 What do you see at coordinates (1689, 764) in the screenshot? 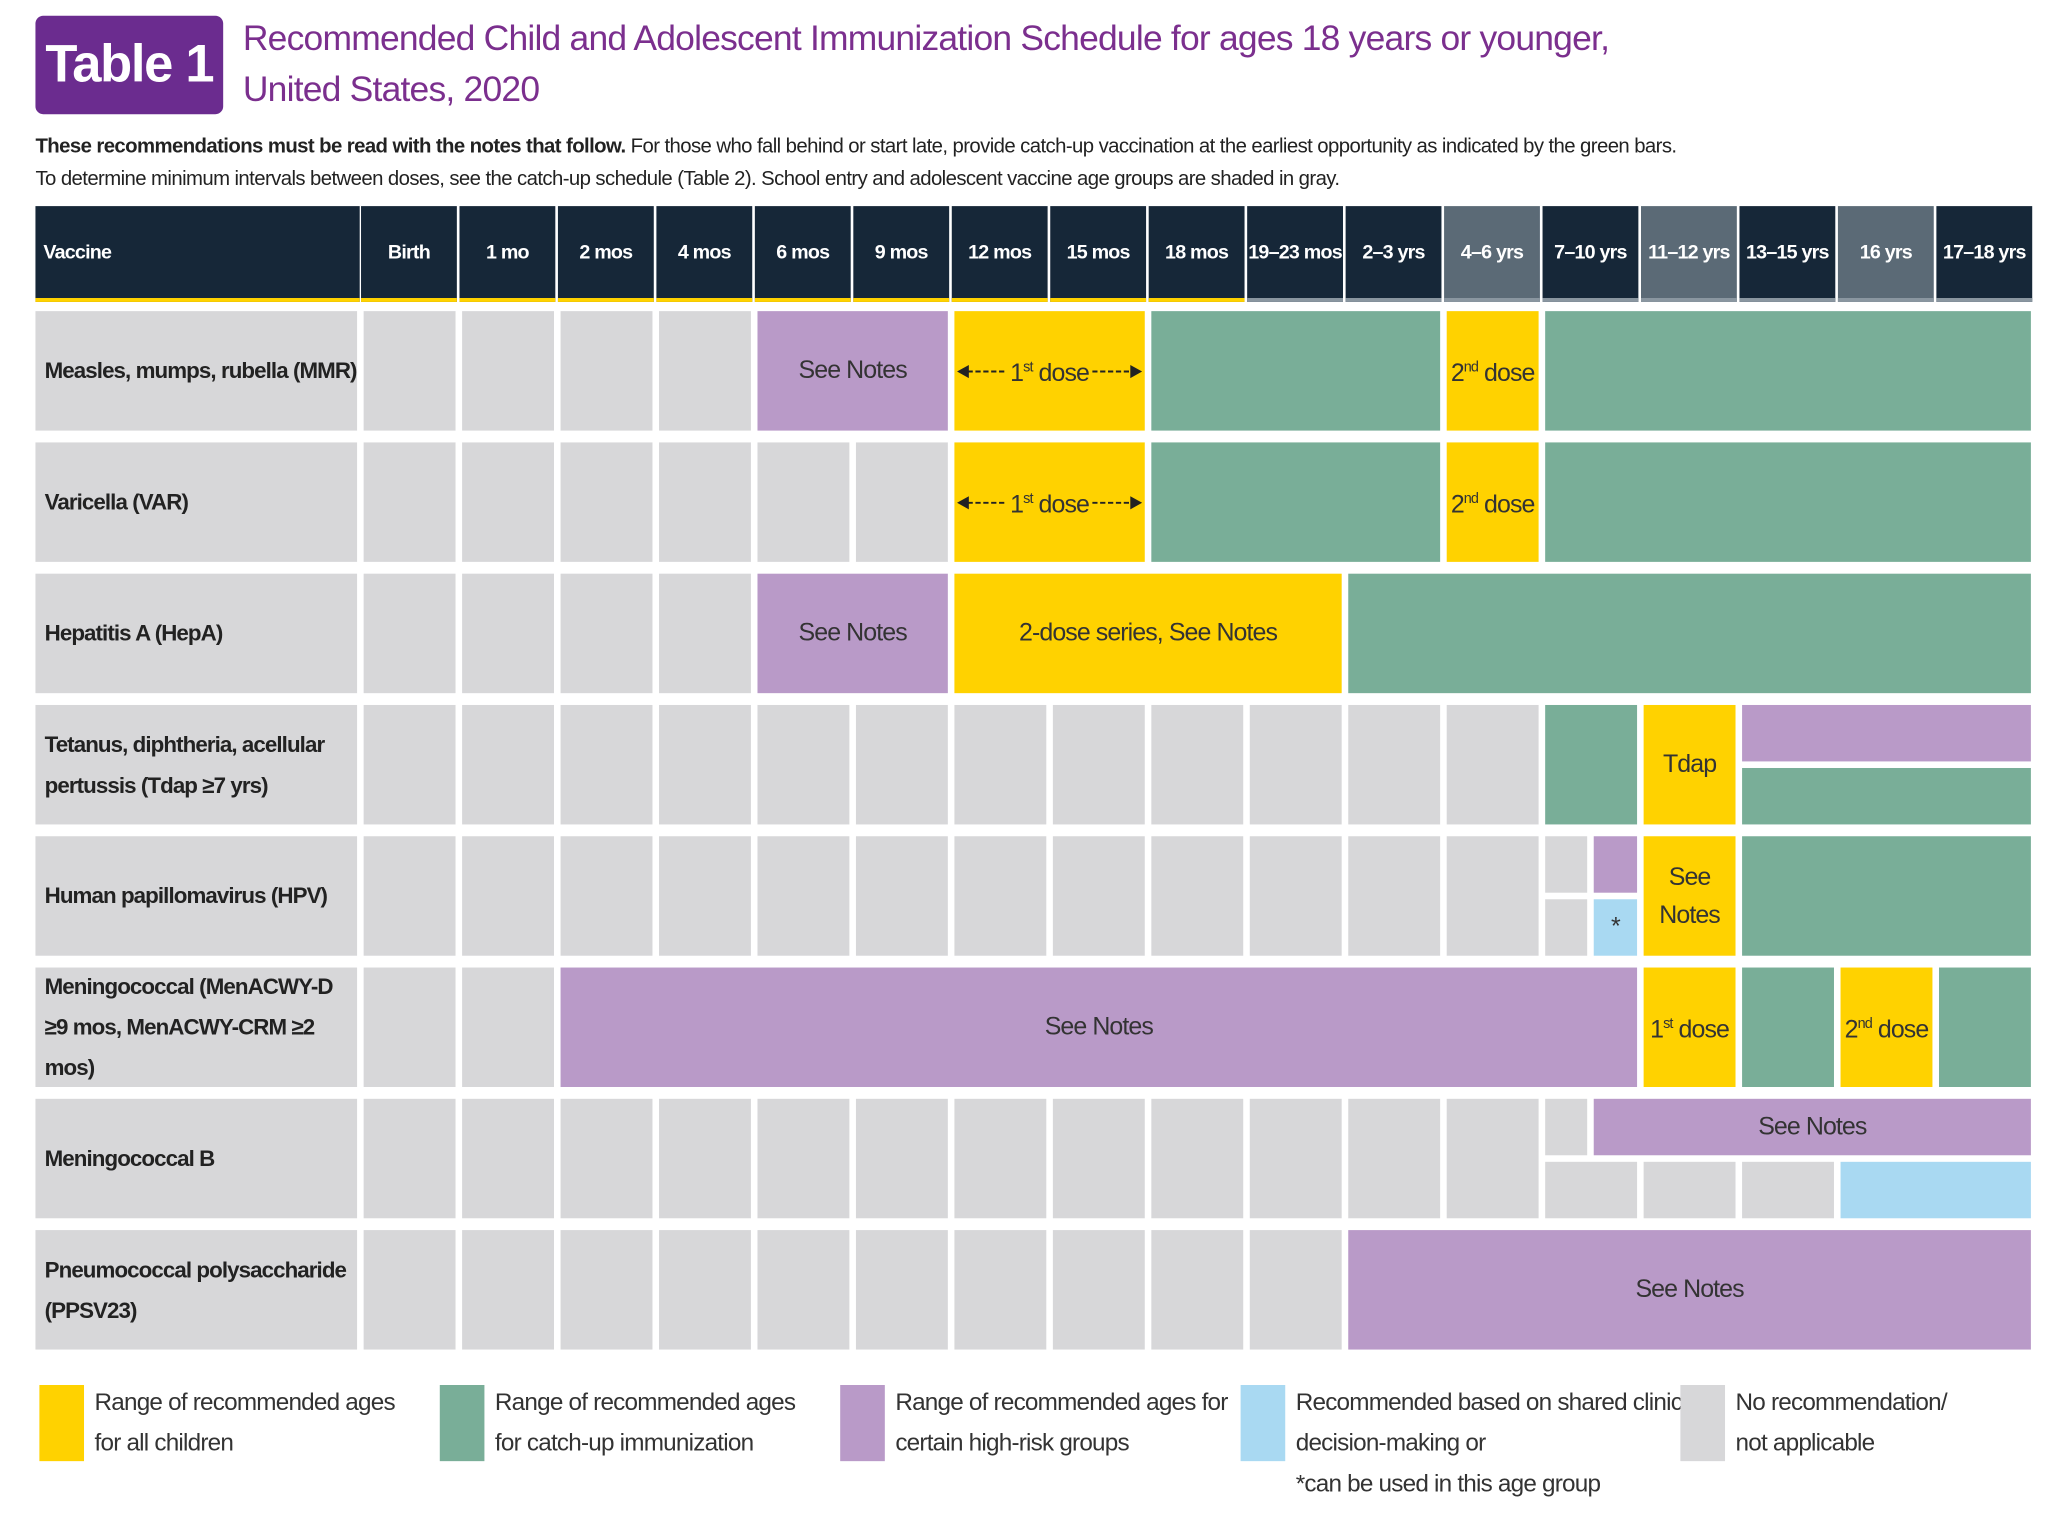
I see `cell: Tdap` at bounding box center [1689, 764].